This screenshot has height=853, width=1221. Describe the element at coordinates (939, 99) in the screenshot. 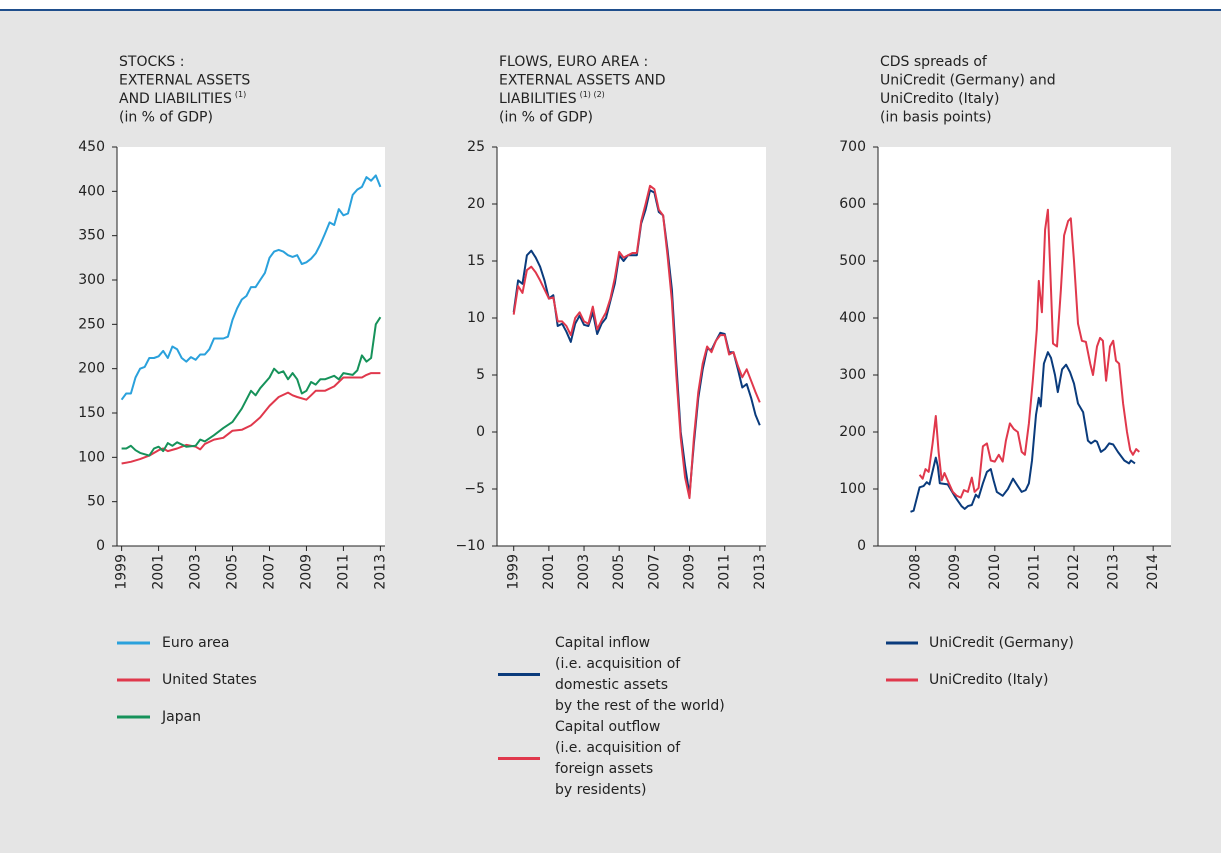

I see `chart-title: UniCredito (Italy)` at that location.